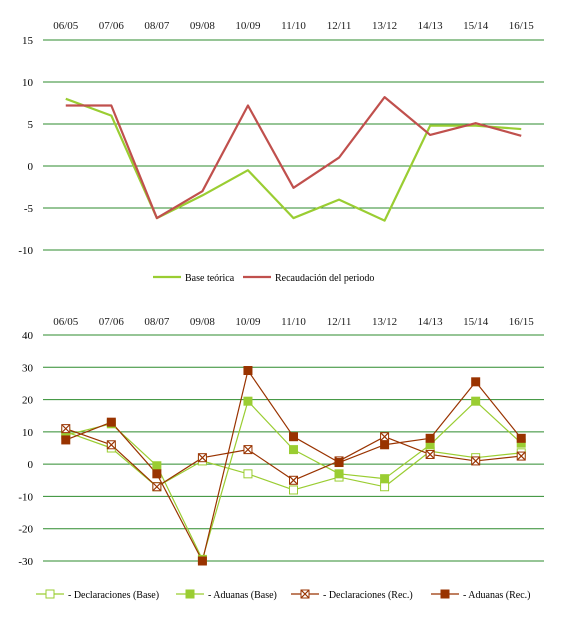 Image resolution: width=565 pixels, height=624 pixels. Describe the element at coordinates (29, 209) in the screenshot. I see `y-tick-label: -5` at that location.